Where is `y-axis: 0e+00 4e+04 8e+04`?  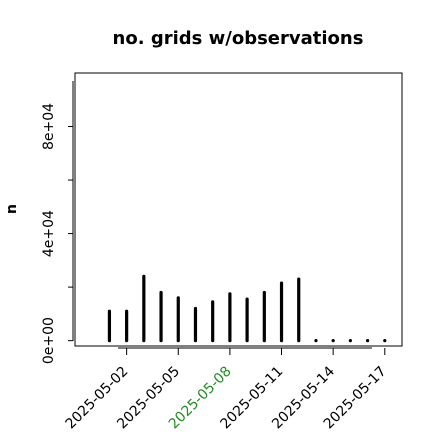 y-axis: 0e+00 4e+04 8e+04 is located at coordinates (57, 233).